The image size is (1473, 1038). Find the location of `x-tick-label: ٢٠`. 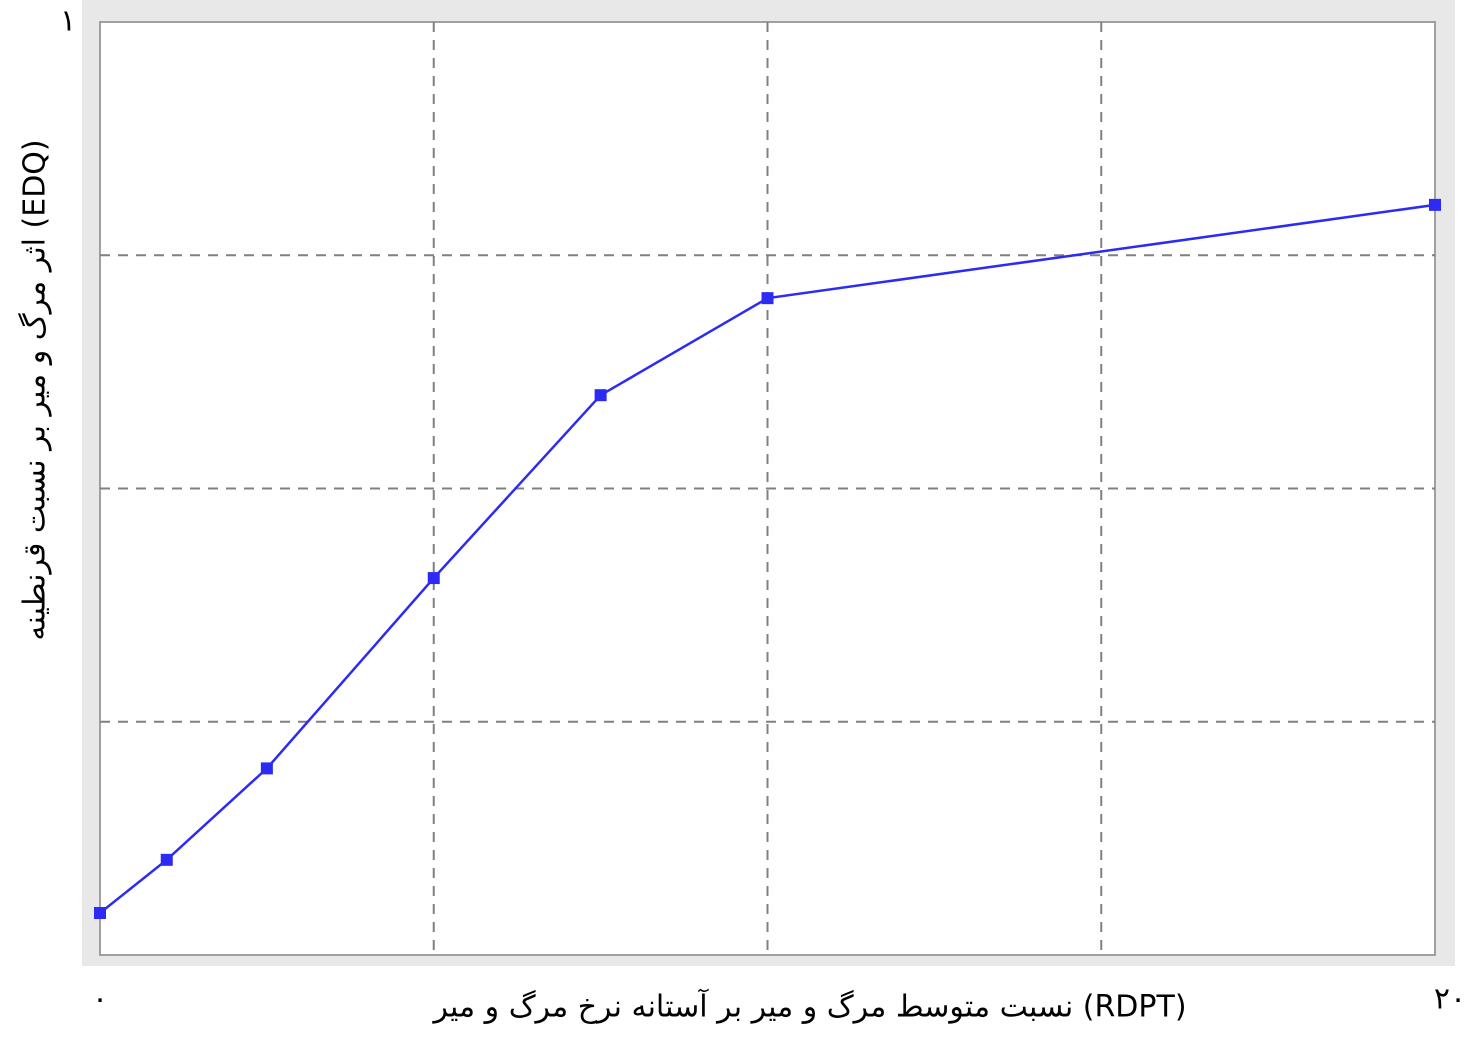

x-tick-label: ٢٠ is located at coordinates (1450, 999).